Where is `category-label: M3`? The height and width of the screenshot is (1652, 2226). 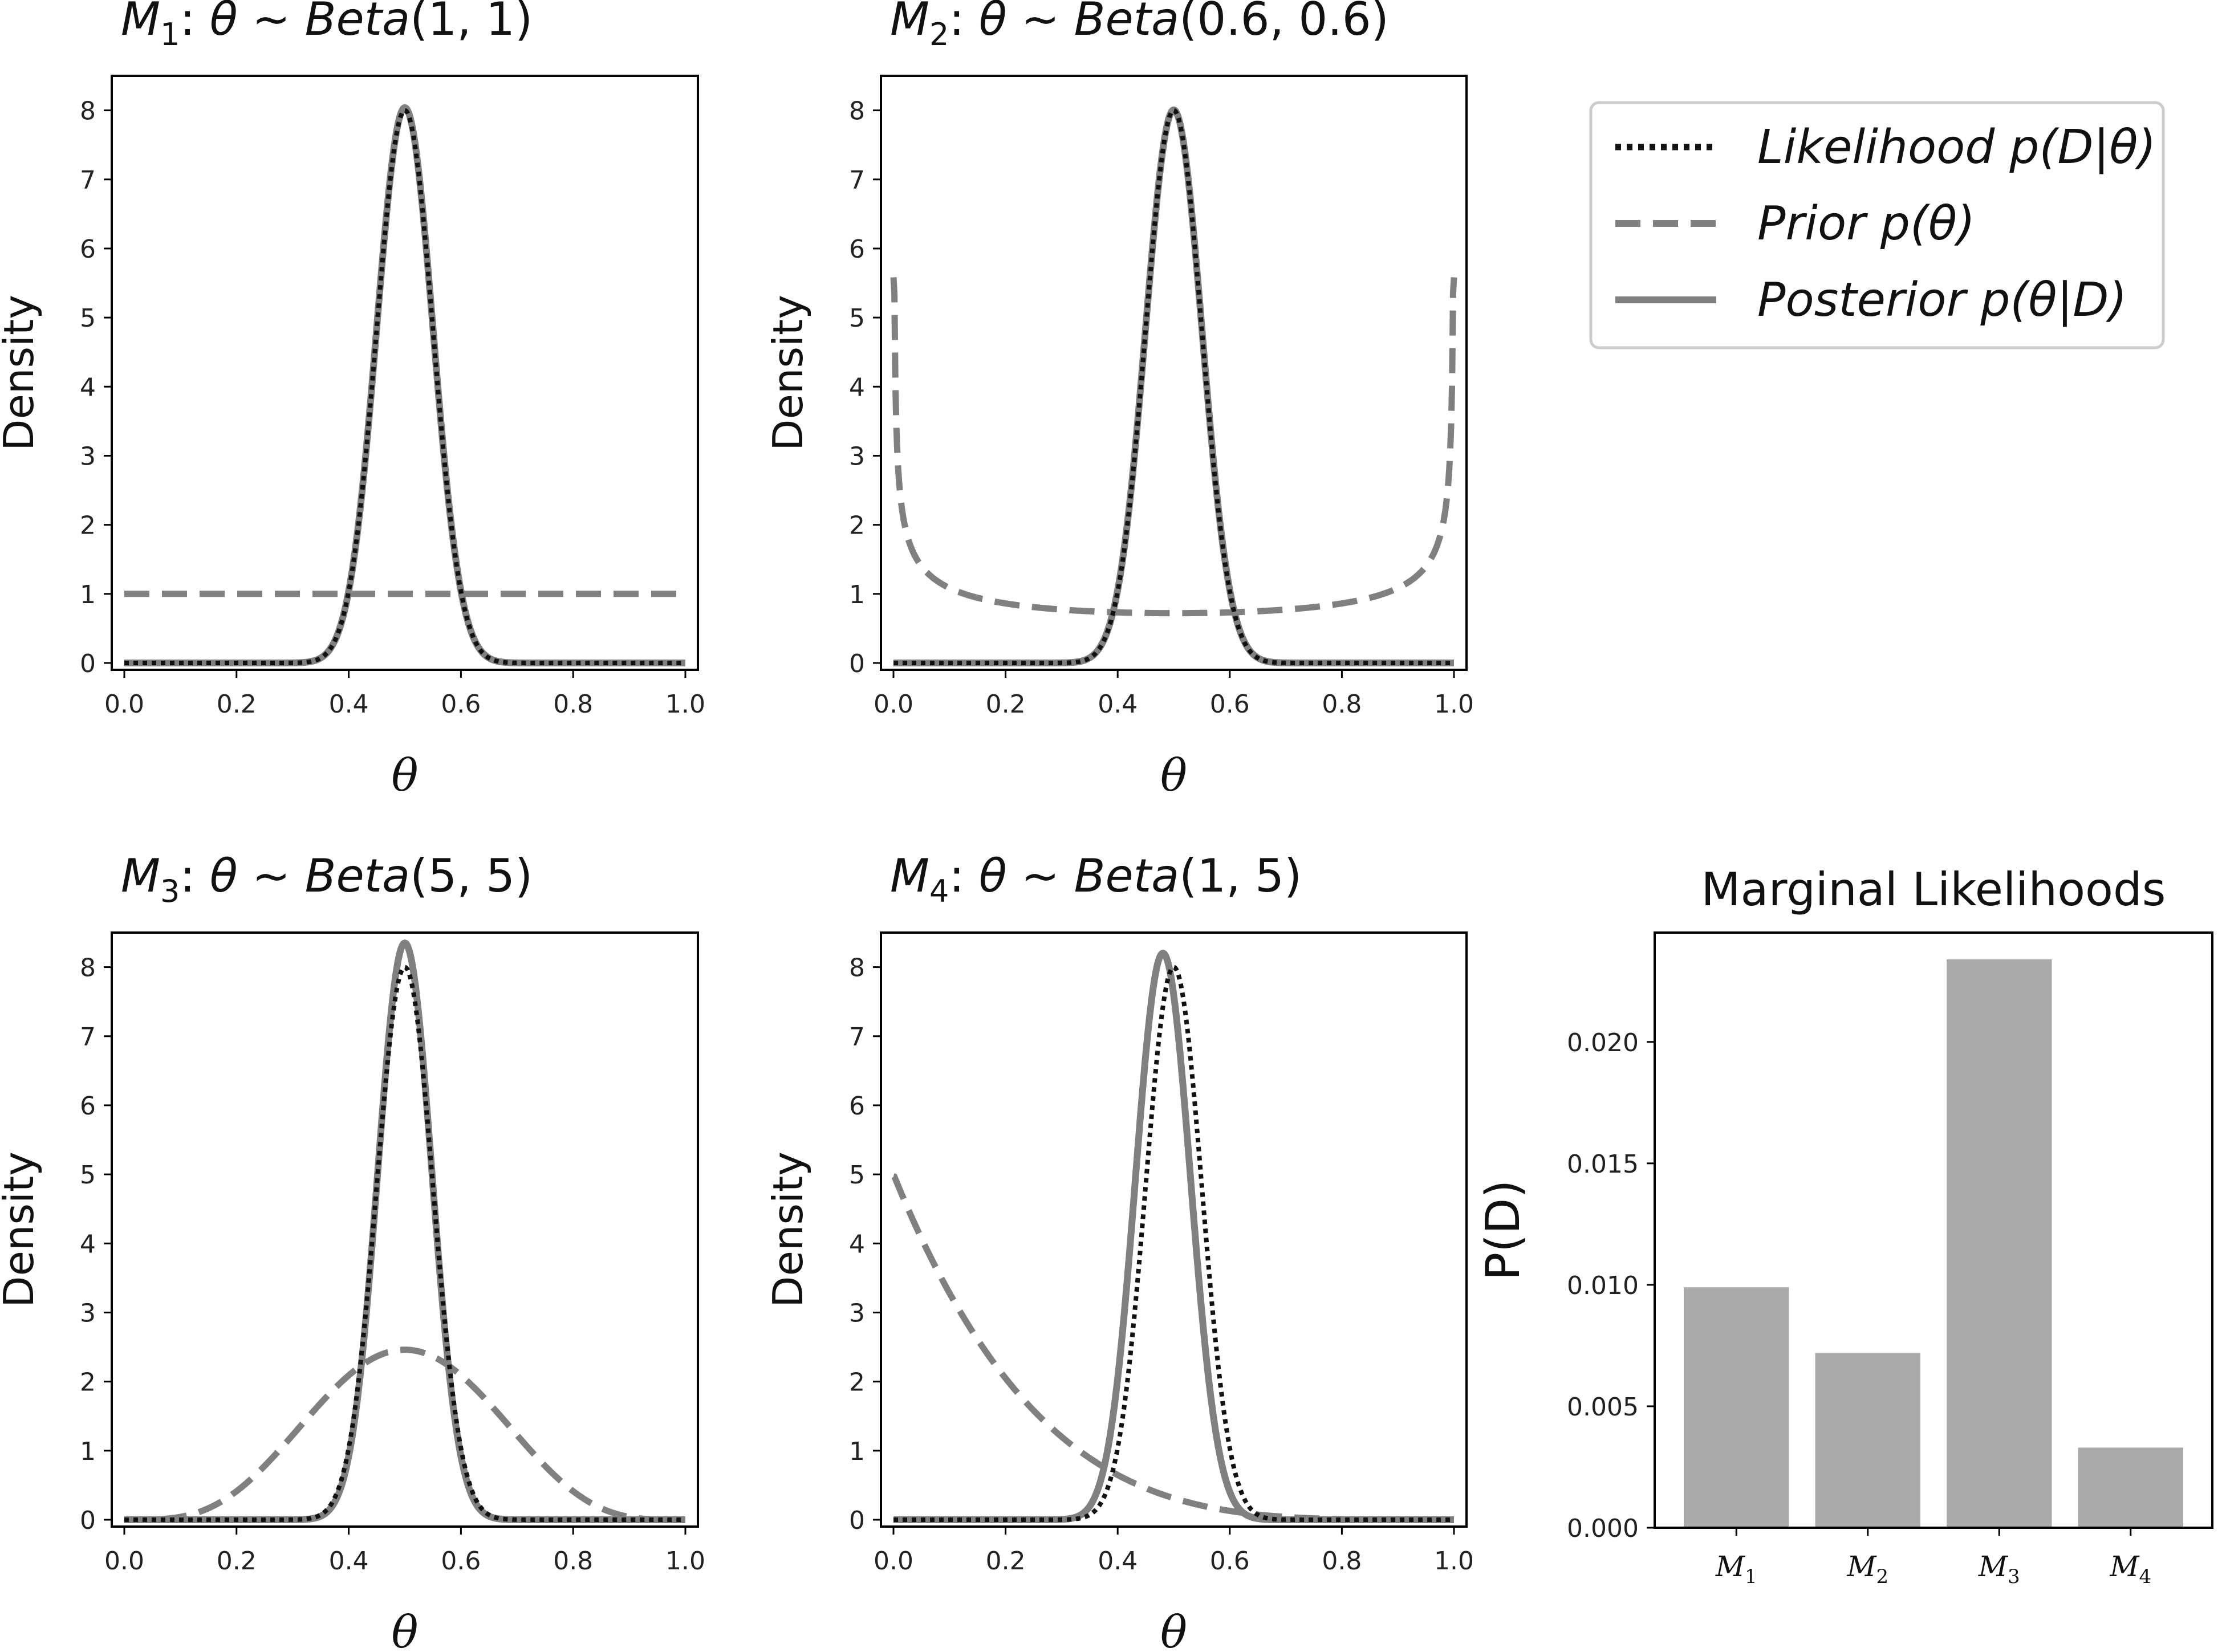 category-label: M3 is located at coordinates (1999, 1569).